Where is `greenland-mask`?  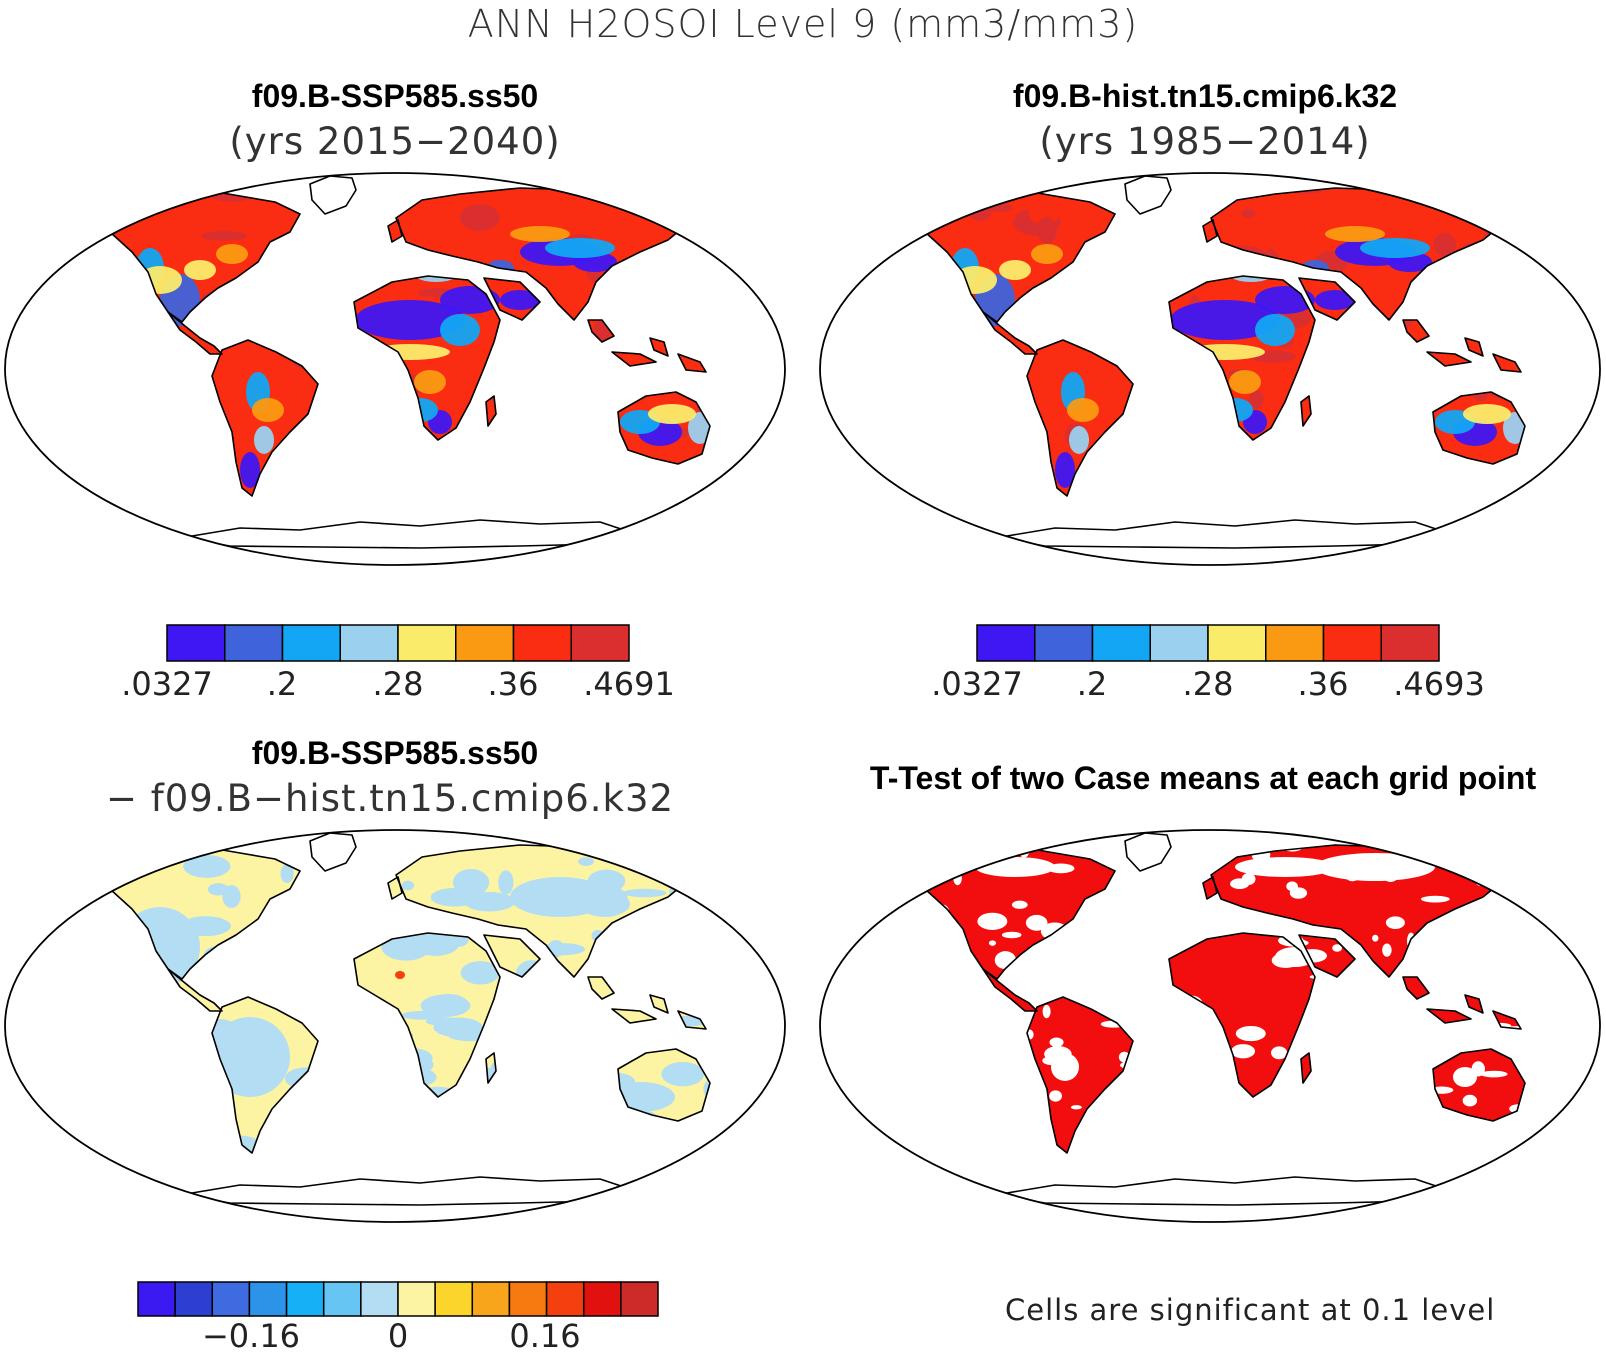 greenland-mask is located at coordinates (333, 195).